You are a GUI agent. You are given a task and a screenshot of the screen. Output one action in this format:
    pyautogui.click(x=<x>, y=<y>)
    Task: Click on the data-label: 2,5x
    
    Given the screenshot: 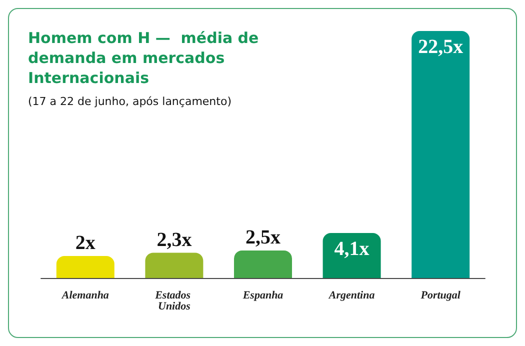 What is the action you would take?
    pyautogui.click(x=263, y=237)
    